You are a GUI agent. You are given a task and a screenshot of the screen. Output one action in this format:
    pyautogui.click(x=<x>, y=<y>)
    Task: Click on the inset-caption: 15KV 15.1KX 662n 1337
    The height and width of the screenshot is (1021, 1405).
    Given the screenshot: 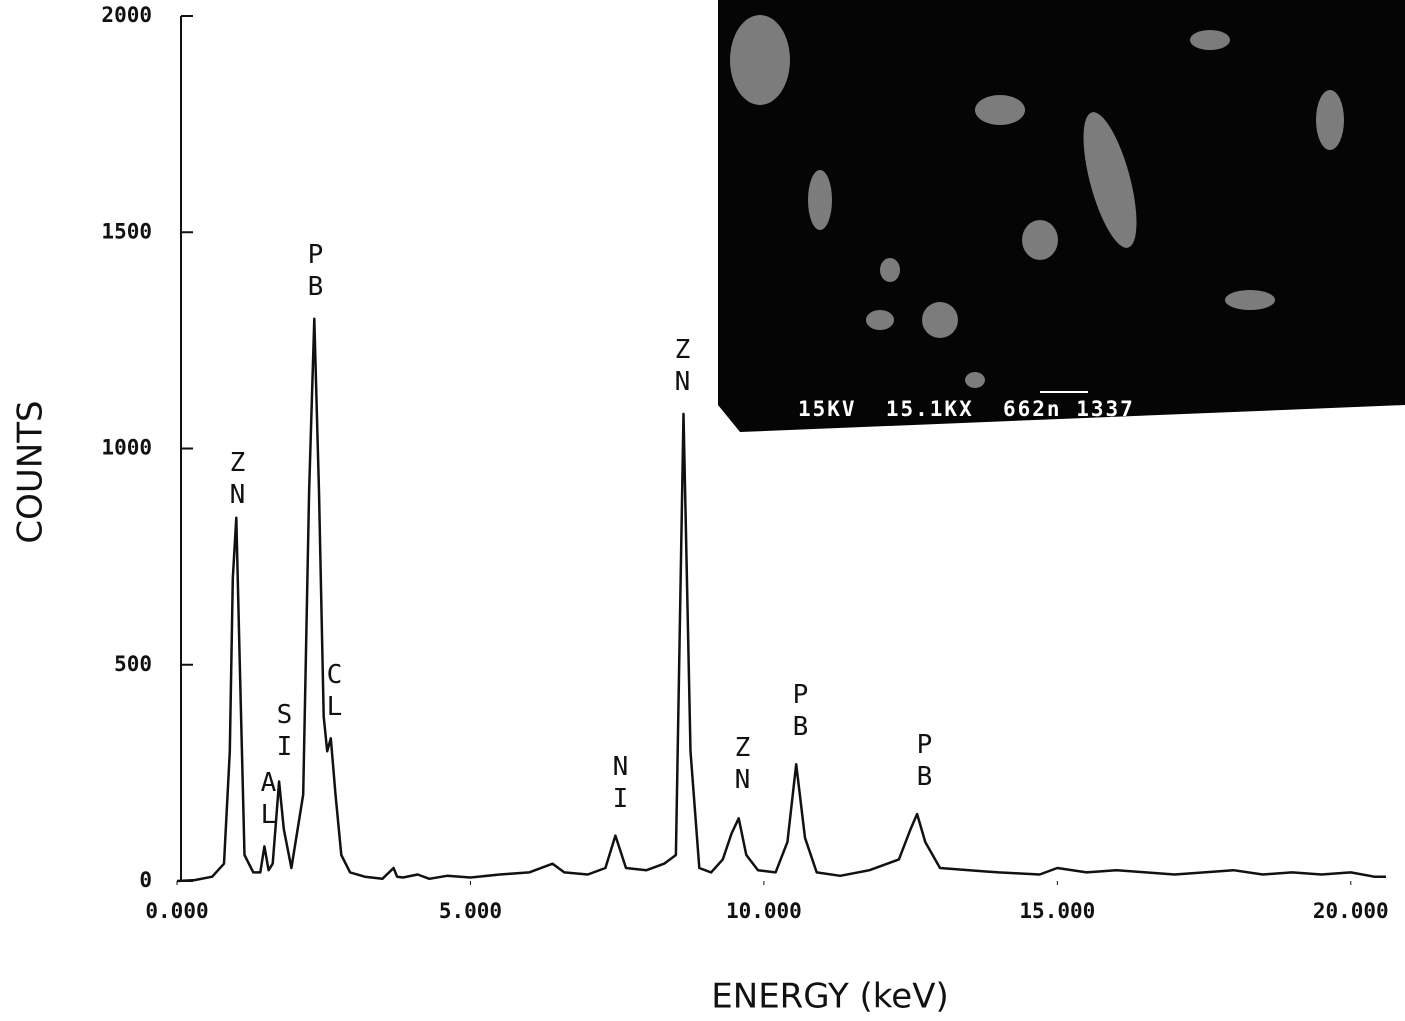 What is the action you would take?
    pyautogui.click(x=966, y=409)
    